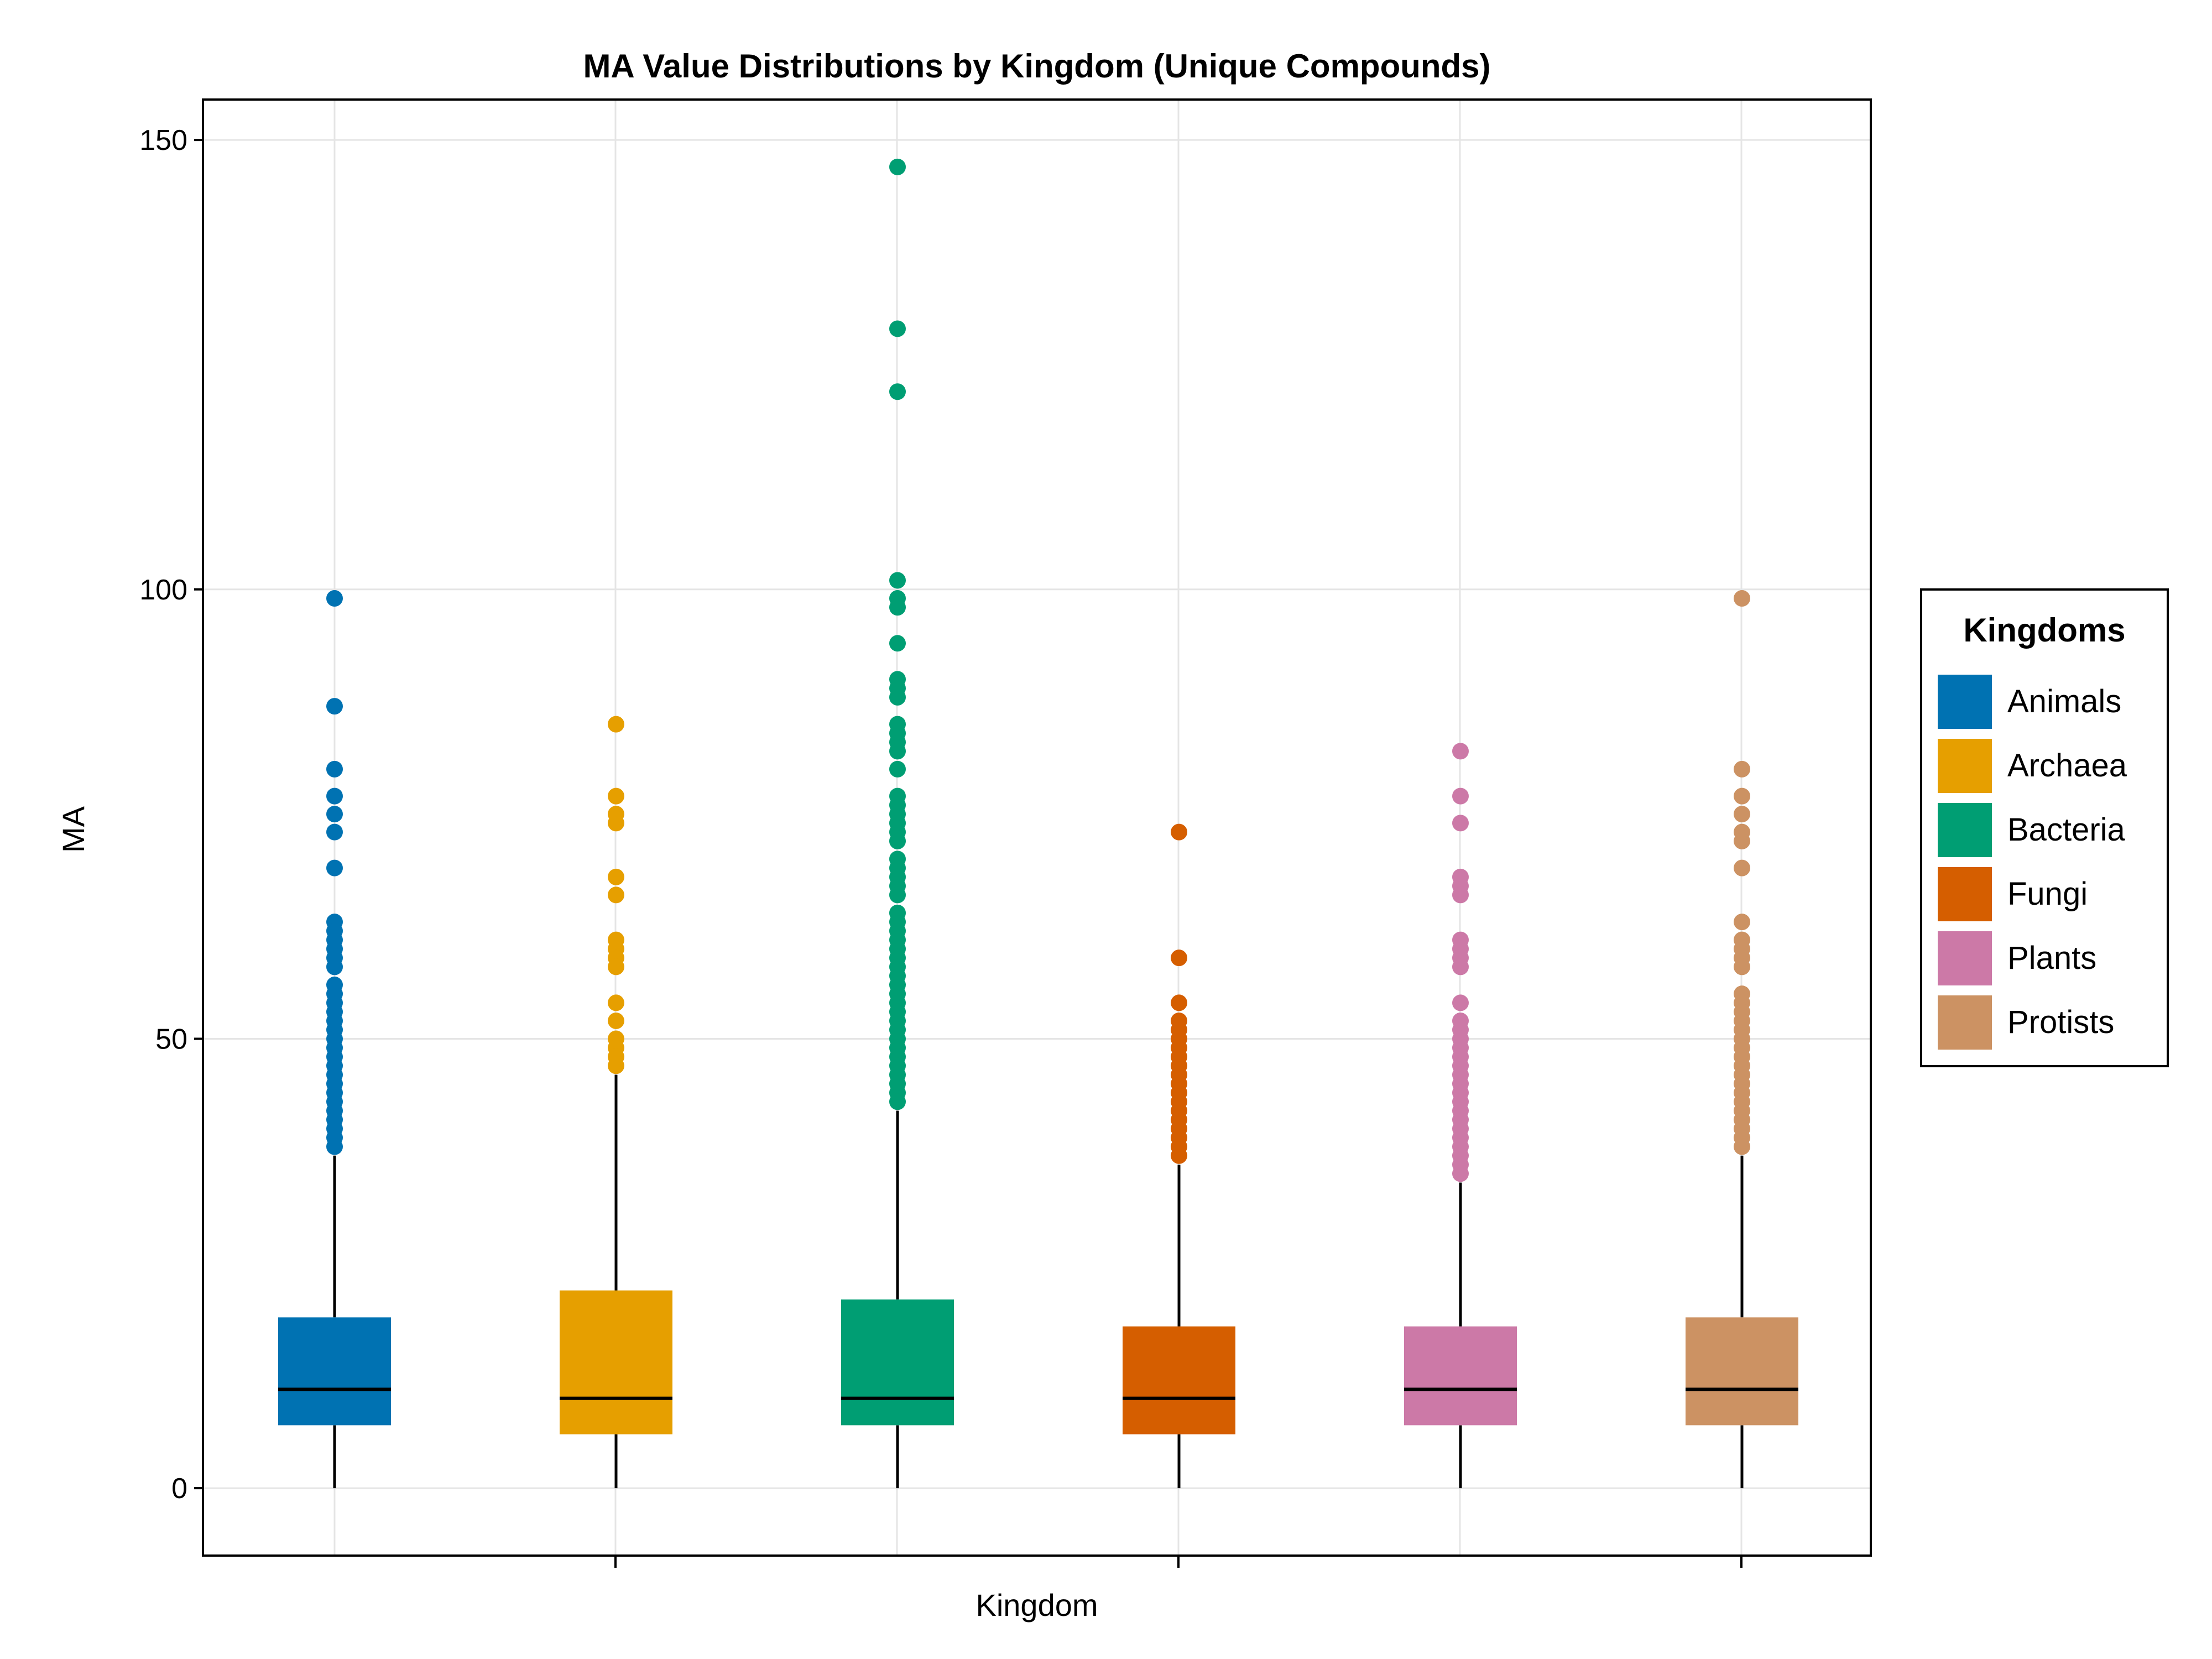 The image size is (2212, 1659). What do you see at coordinates (1965, 958) in the screenshot?
I see `legend-swatch-plants` at bounding box center [1965, 958].